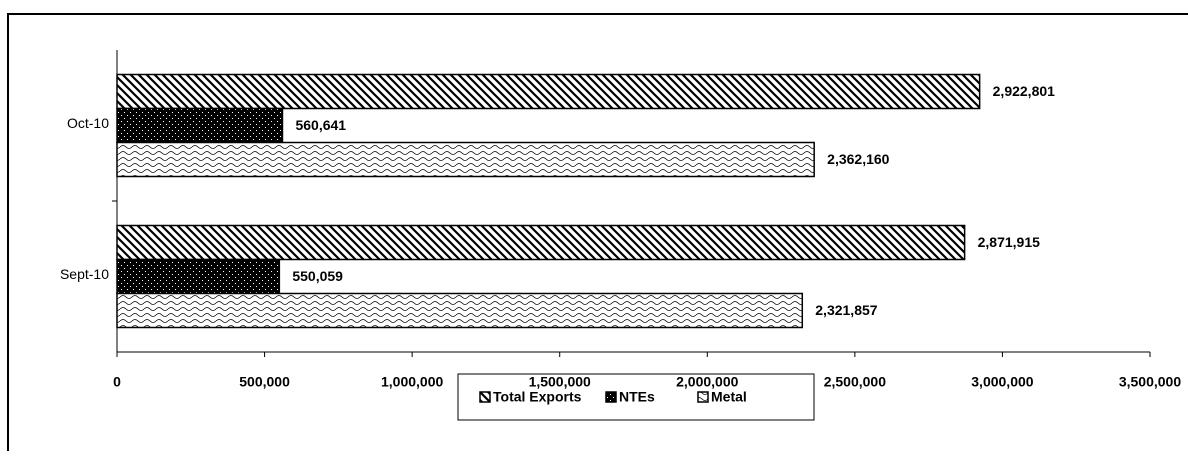 This screenshot has width=1188, height=456. Describe the element at coordinates (855, 382) in the screenshot. I see `x-tick-label: 2,500,000` at that location.